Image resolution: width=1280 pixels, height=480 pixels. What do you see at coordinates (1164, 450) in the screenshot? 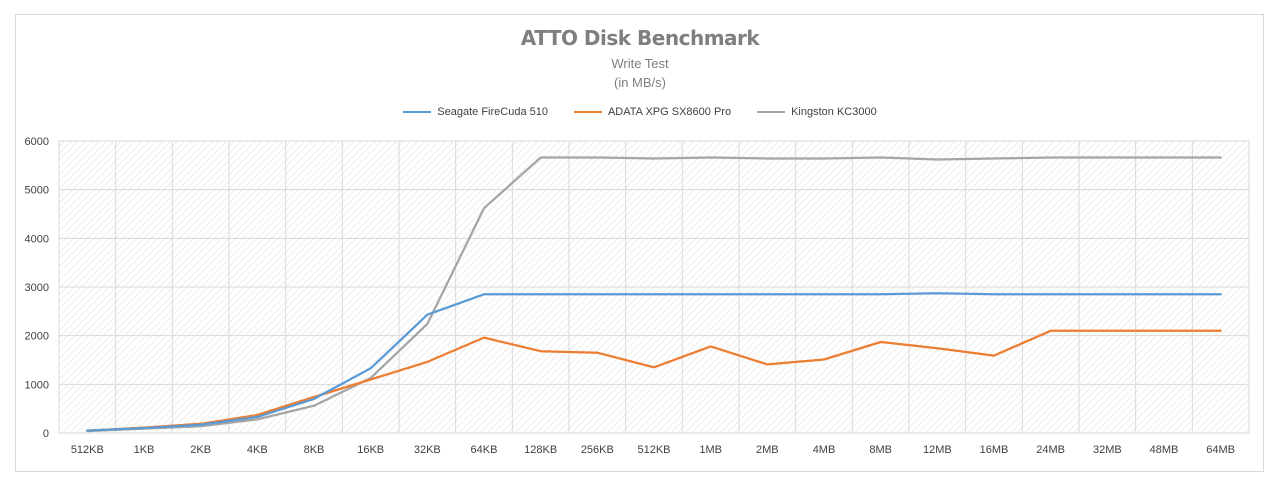
I see `x-tick-label: 48MB` at bounding box center [1164, 450].